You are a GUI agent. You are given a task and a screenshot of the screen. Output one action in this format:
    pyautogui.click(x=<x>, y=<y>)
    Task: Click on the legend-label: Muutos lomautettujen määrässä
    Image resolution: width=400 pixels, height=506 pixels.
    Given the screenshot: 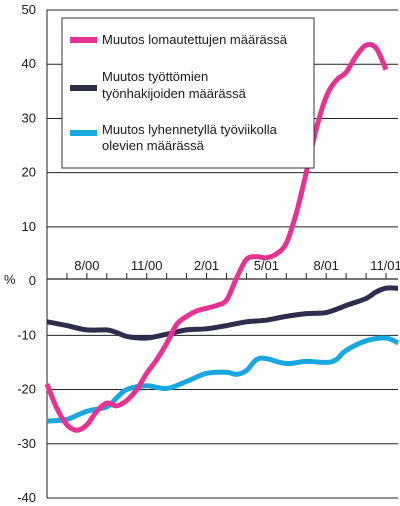 What is the action you would take?
    pyautogui.click(x=195, y=39)
    